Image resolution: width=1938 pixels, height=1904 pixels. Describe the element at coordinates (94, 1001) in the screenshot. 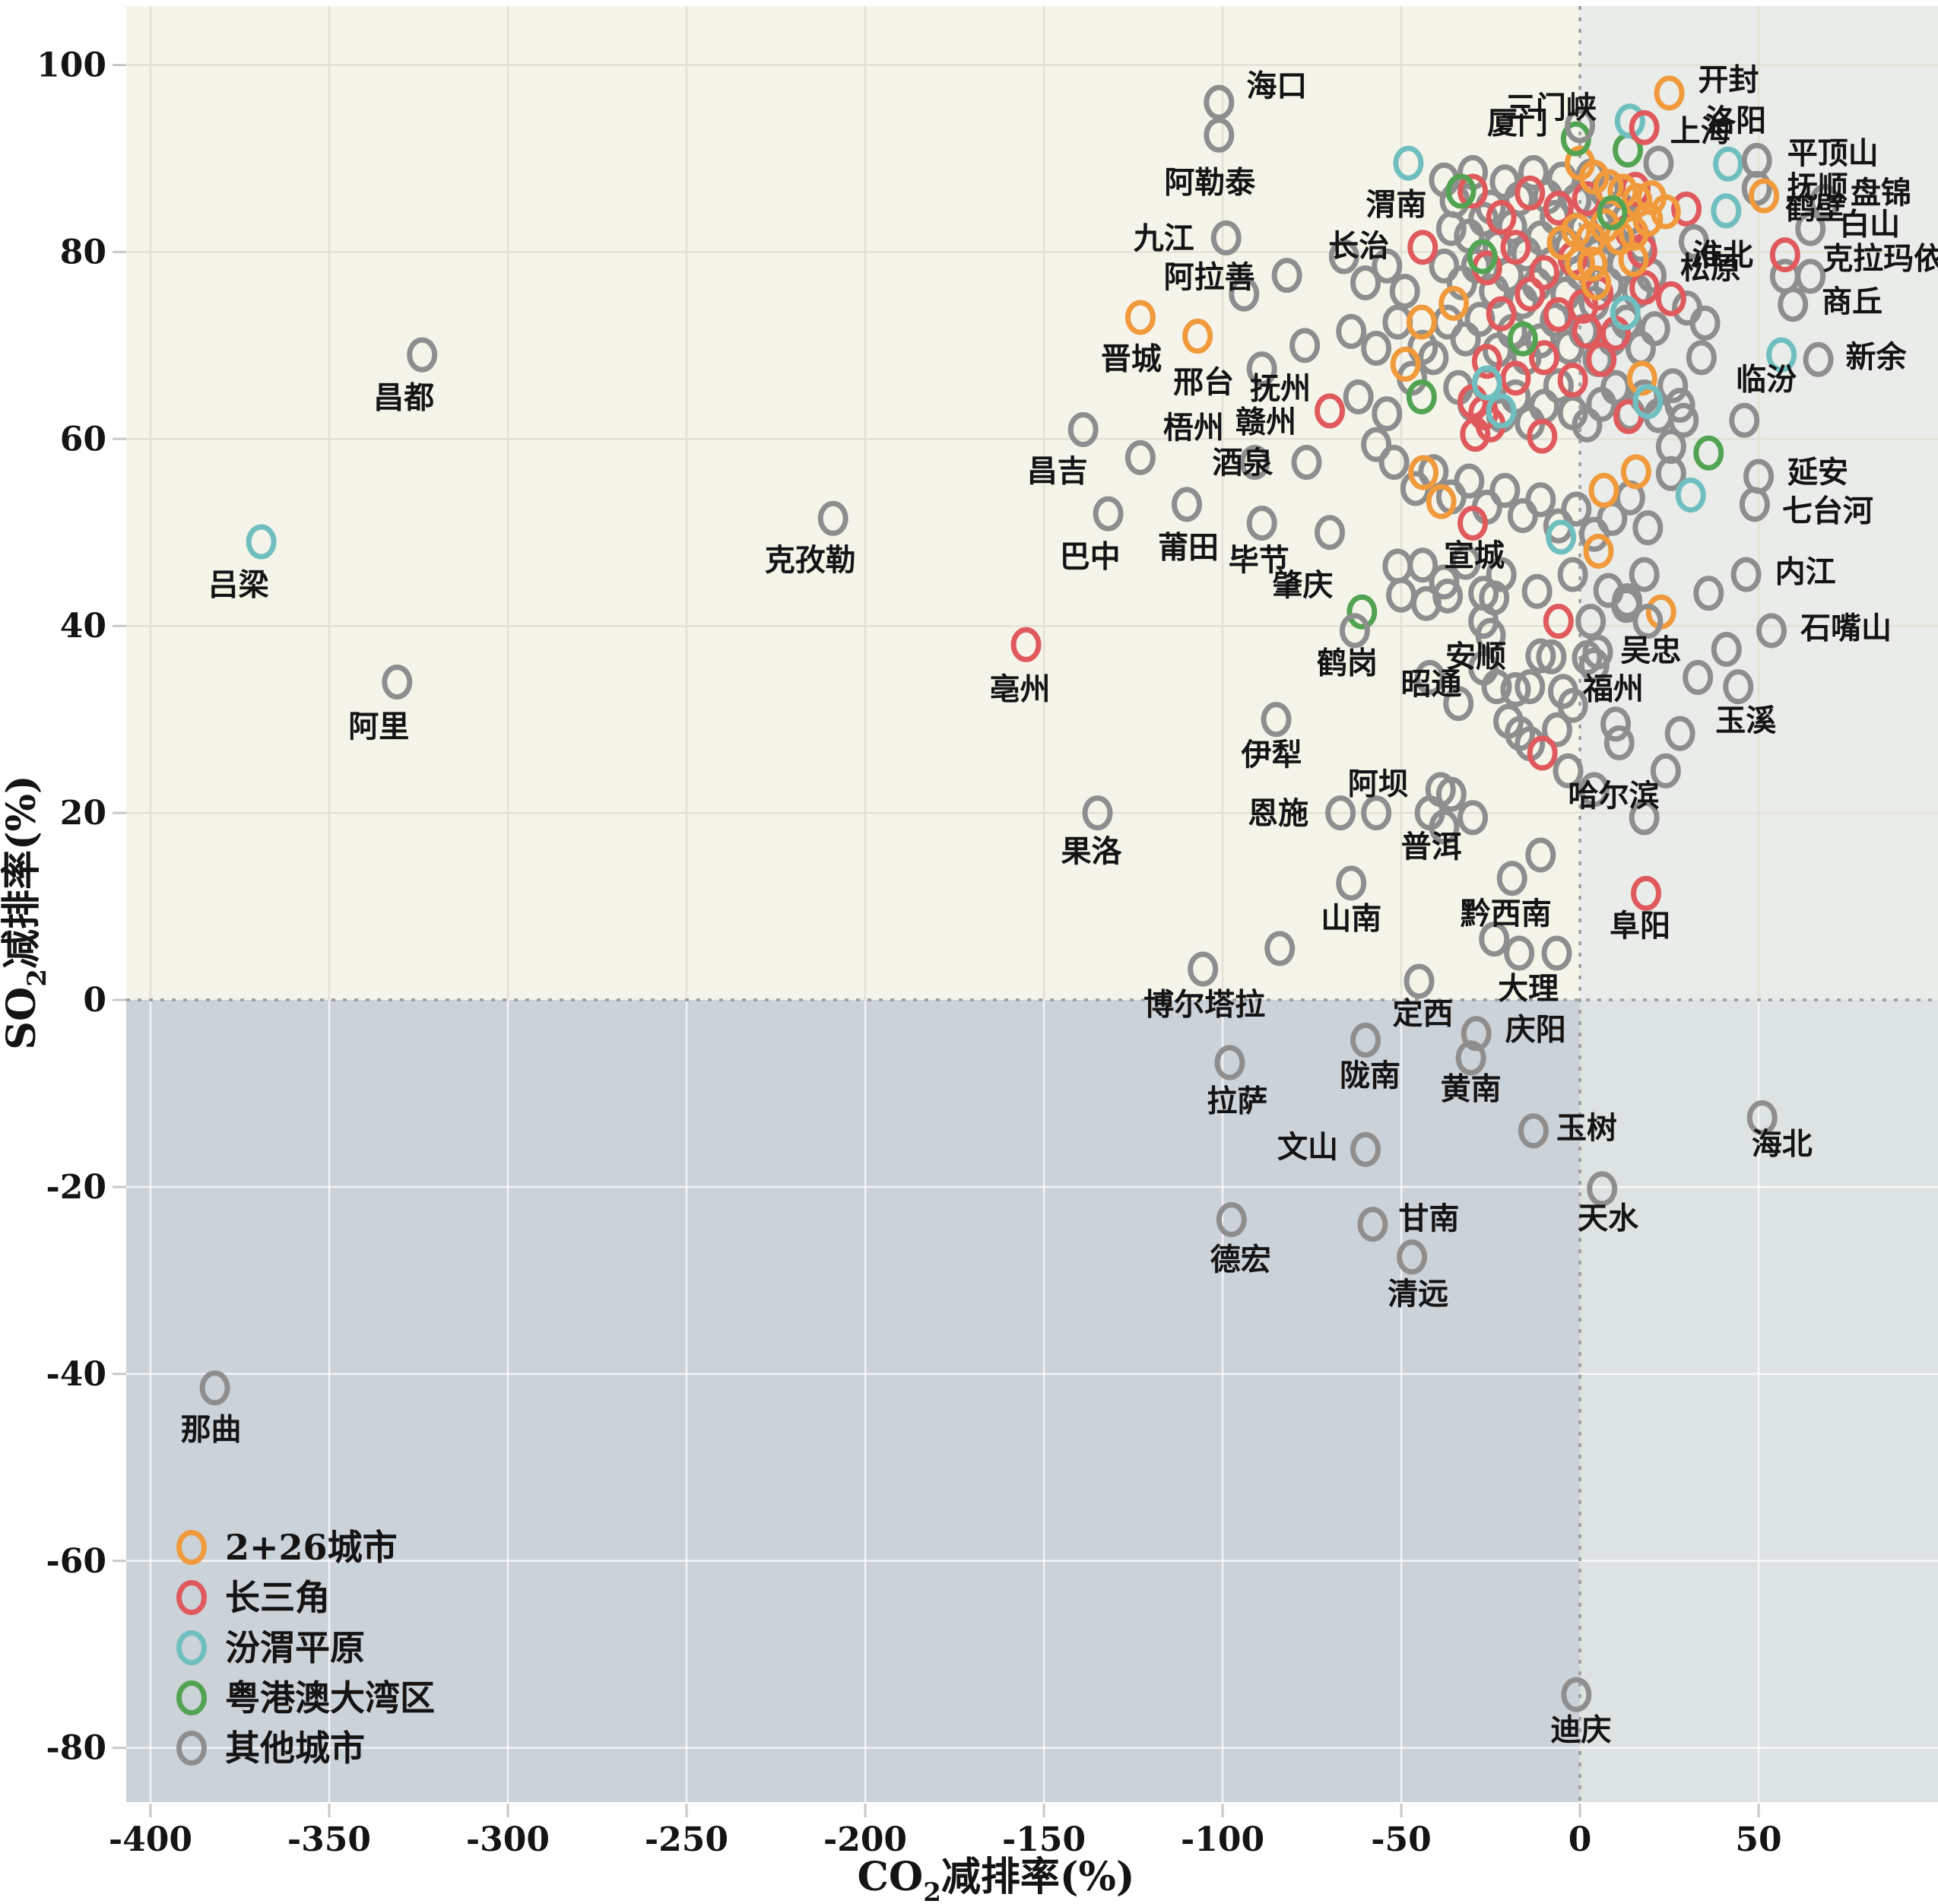

I see `y-tick-label: 0` at that location.